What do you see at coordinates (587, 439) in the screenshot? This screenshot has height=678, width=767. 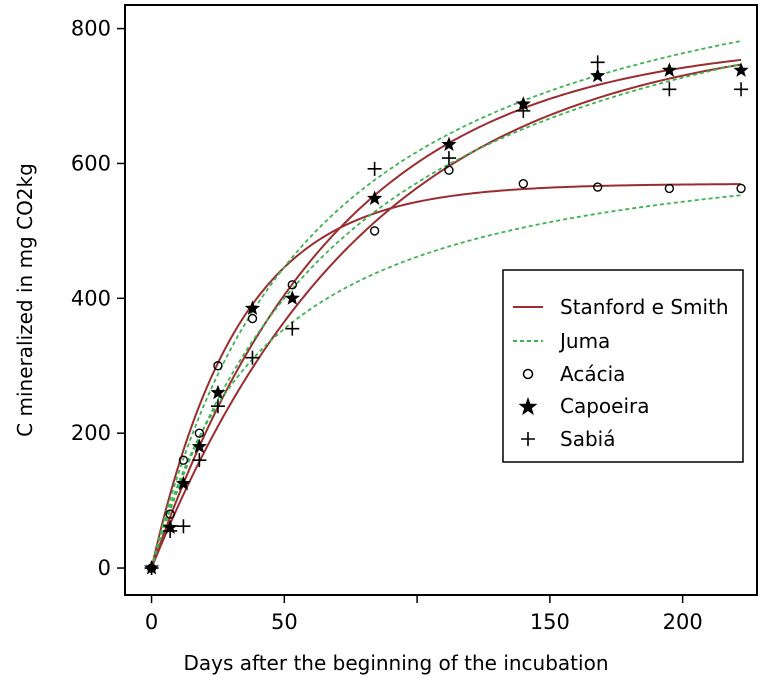 I see `legend-label-sabia: Sabiá` at bounding box center [587, 439].